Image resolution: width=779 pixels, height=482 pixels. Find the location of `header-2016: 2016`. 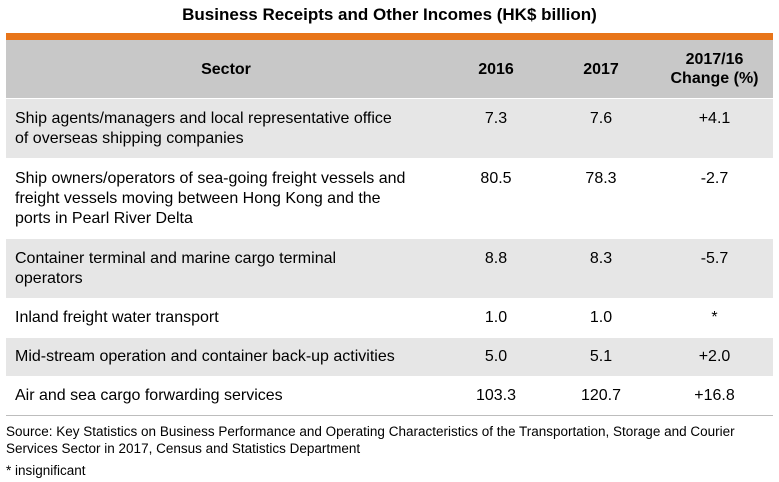

header-2016: 2016 is located at coordinates (496, 69).